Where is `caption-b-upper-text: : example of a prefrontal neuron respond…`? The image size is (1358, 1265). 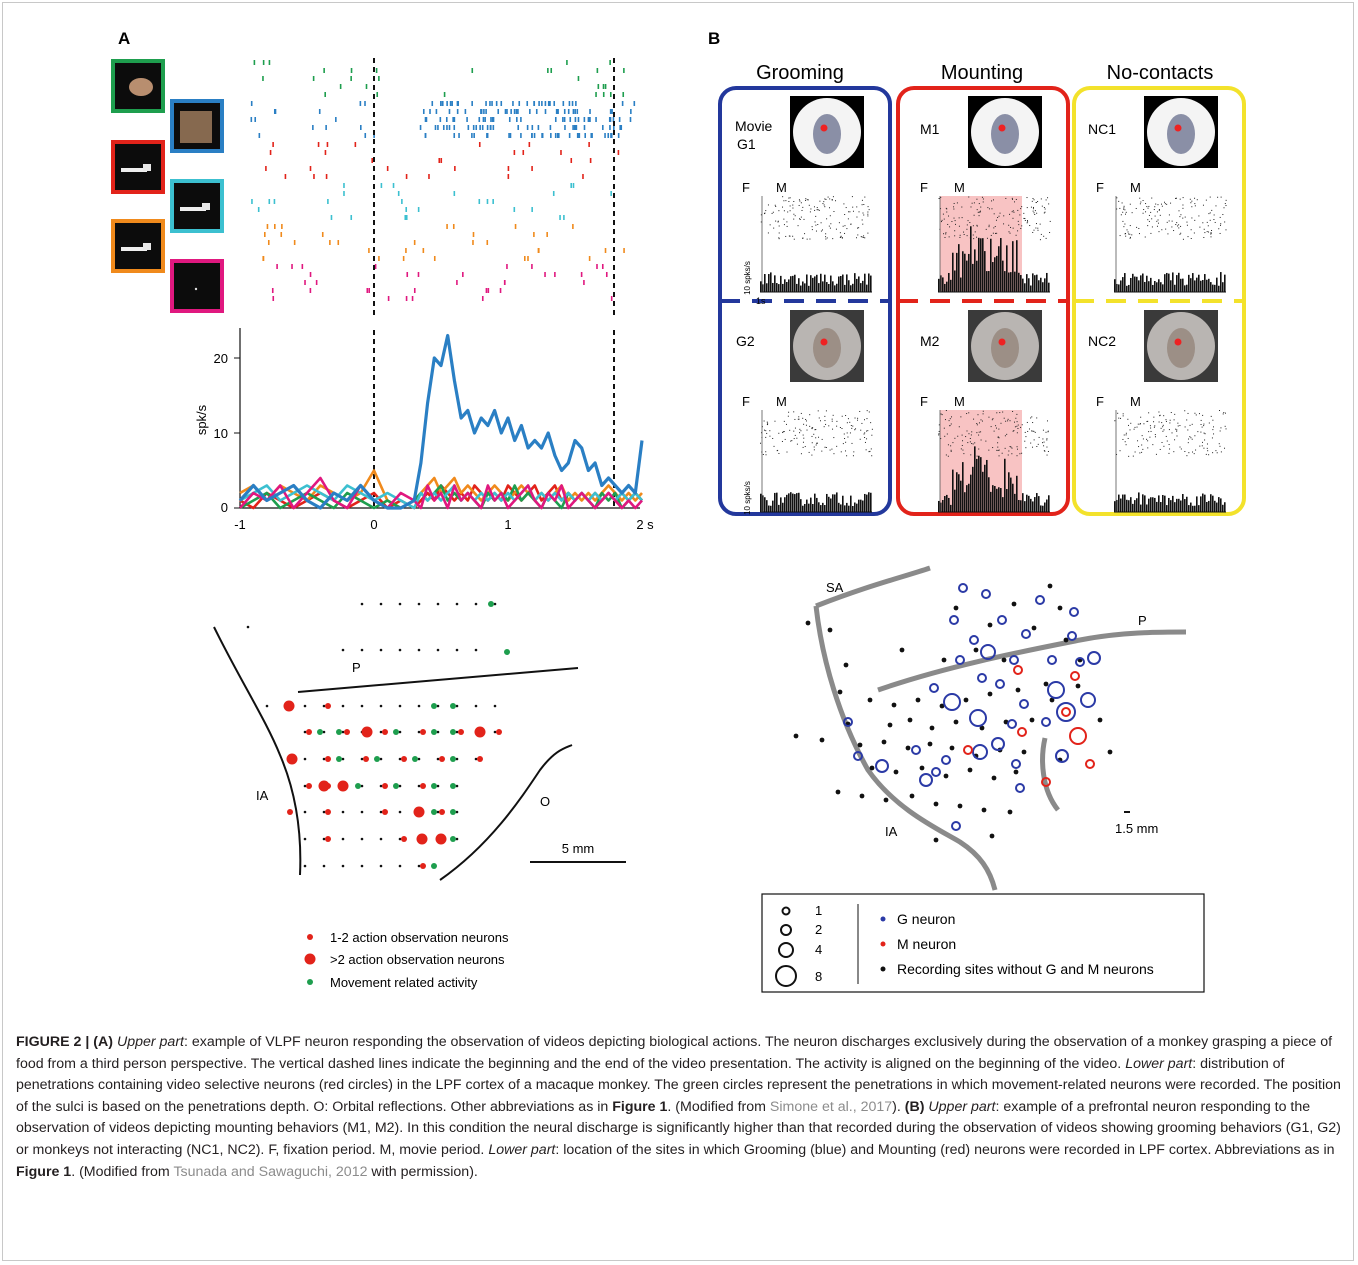 caption-b-upper-text: : example of a prefrontal neuron respond… is located at coordinates (678, 1128).